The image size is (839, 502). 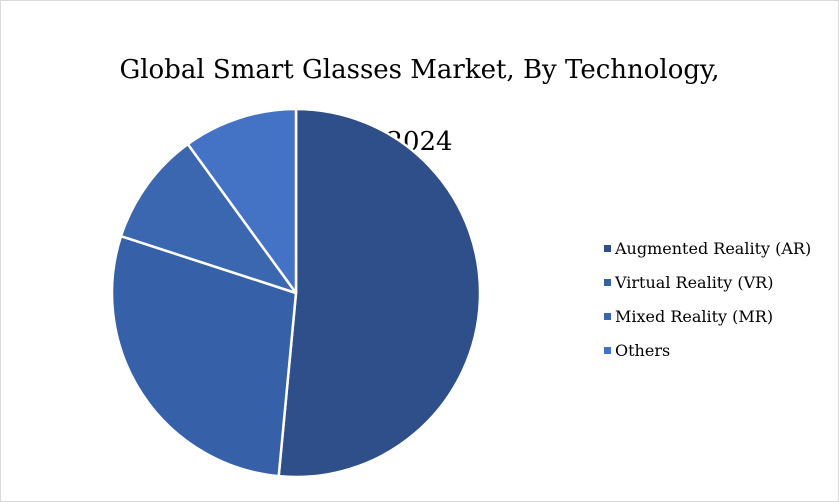 I want to click on legend-swatch-ar, so click(x=607, y=248).